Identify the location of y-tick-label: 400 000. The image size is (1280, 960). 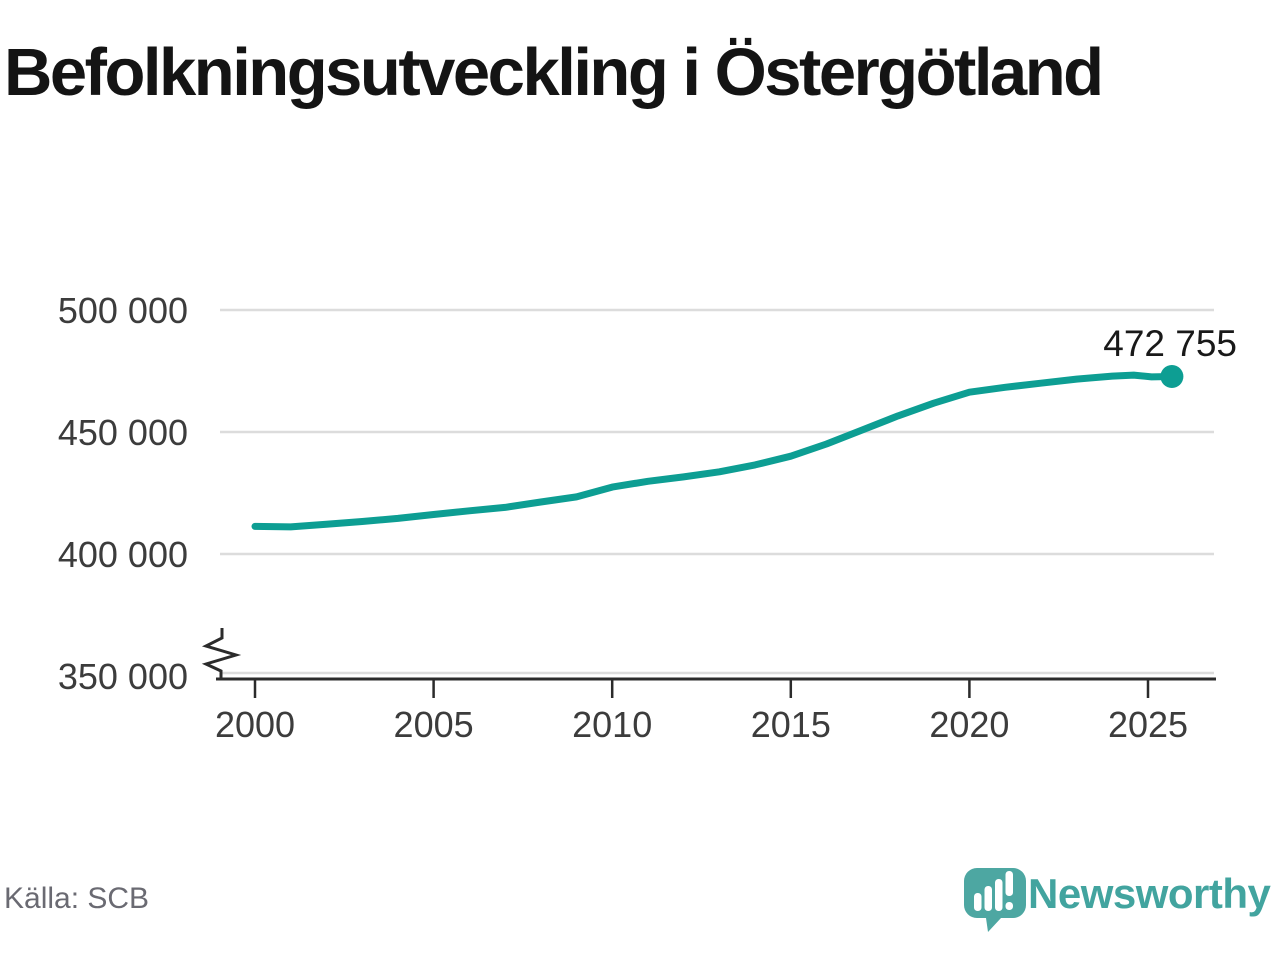
(123, 554).